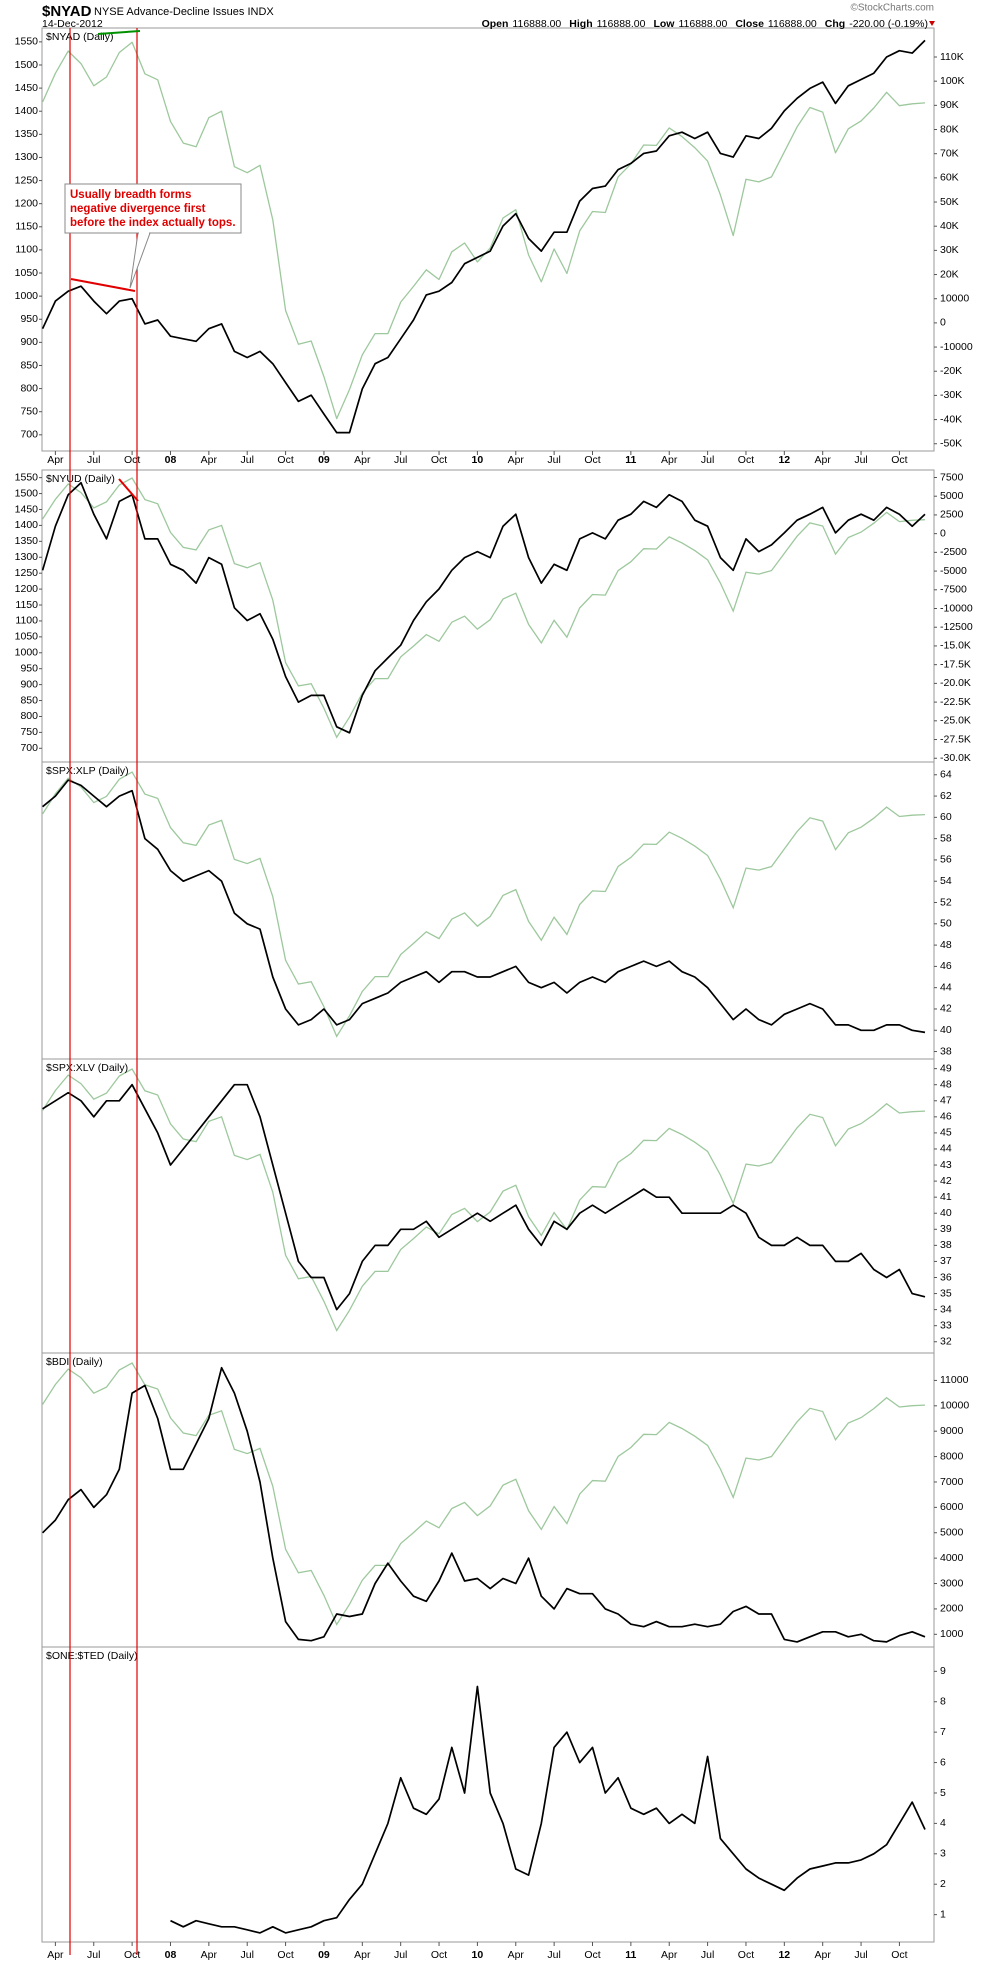 This screenshot has width=990, height=1976. I want to click on y2-tick-label: 43, so click(946, 1165).